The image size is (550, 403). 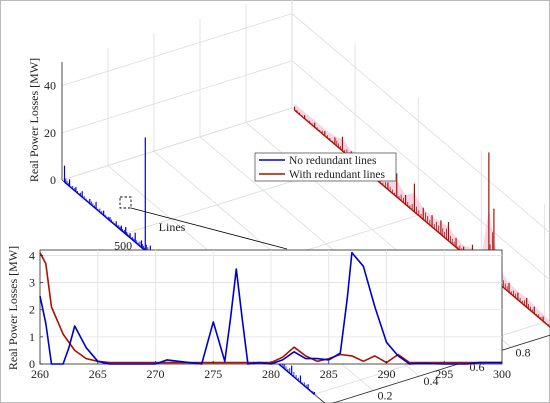 I want to click on x-tick-label: 500, so click(x=123, y=246).